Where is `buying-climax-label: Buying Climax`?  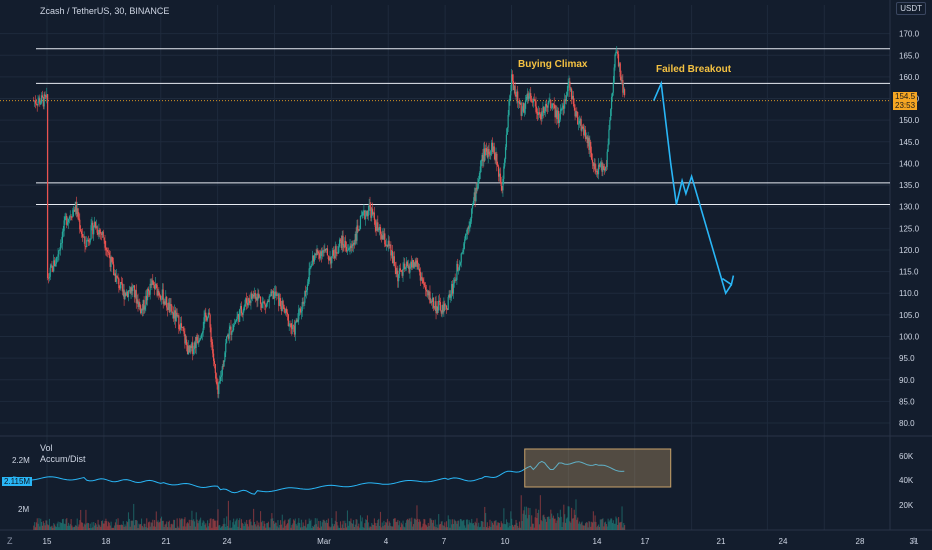 buying-climax-label: Buying Climax is located at coordinates (553, 64).